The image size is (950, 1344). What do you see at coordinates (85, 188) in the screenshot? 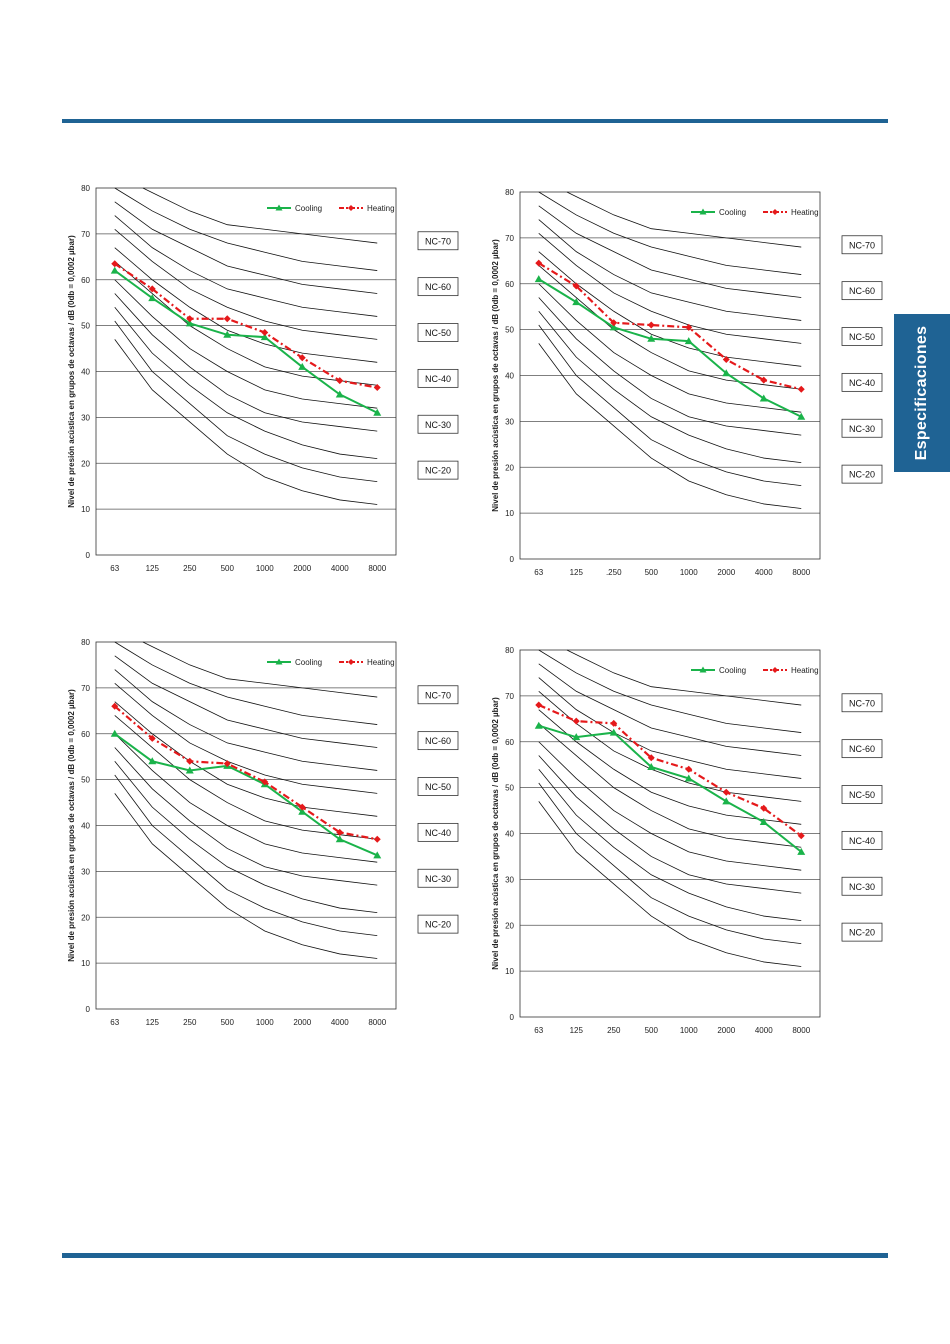
I see `y-tick-label: 80` at bounding box center [85, 188].